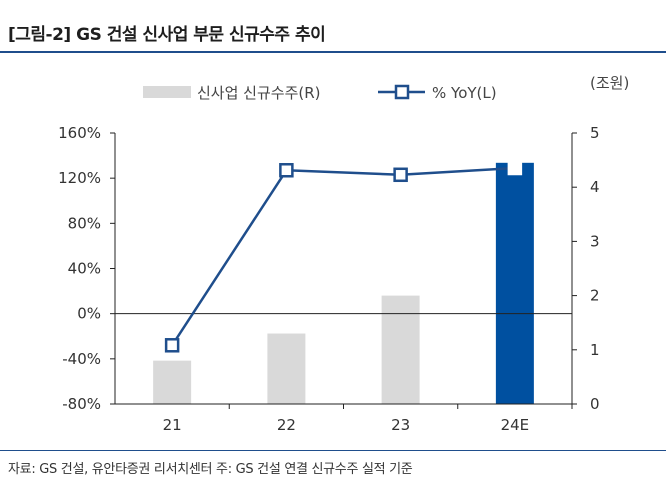  What do you see at coordinates (79, 178) in the screenshot?
I see `left-tick-label: 120%` at bounding box center [79, 178].